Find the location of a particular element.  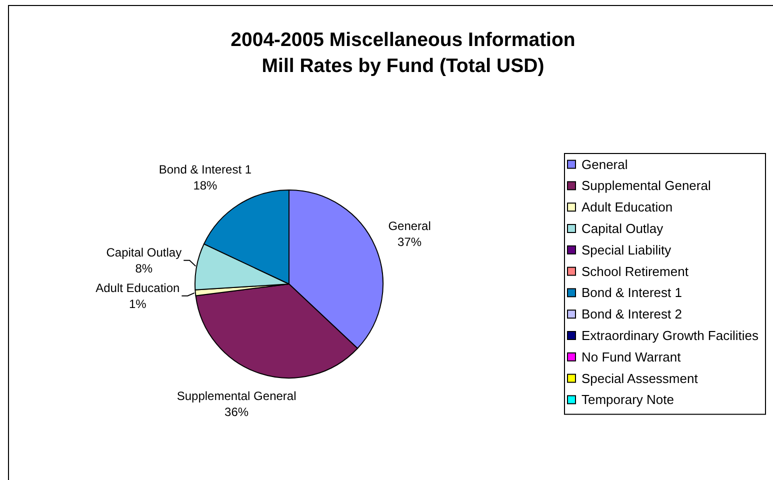

legend-label: Capital Outlay is located at coordinates (623, 228).